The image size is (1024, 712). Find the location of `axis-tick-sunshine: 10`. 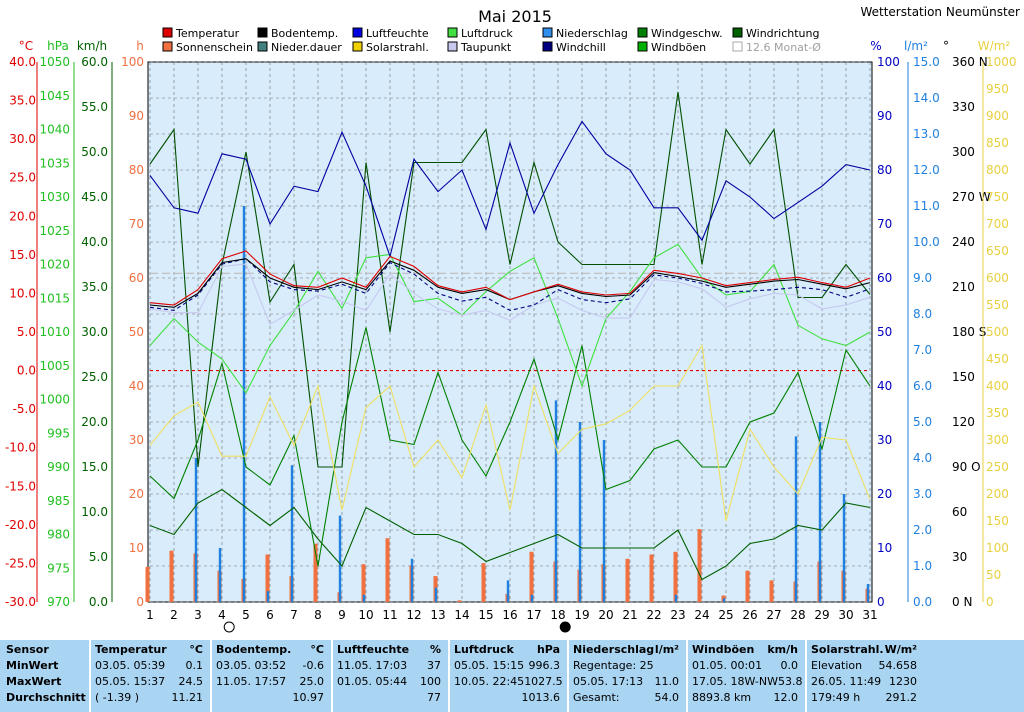

axis-tick-sunshine: 10 is located at coordinates (136, 548).